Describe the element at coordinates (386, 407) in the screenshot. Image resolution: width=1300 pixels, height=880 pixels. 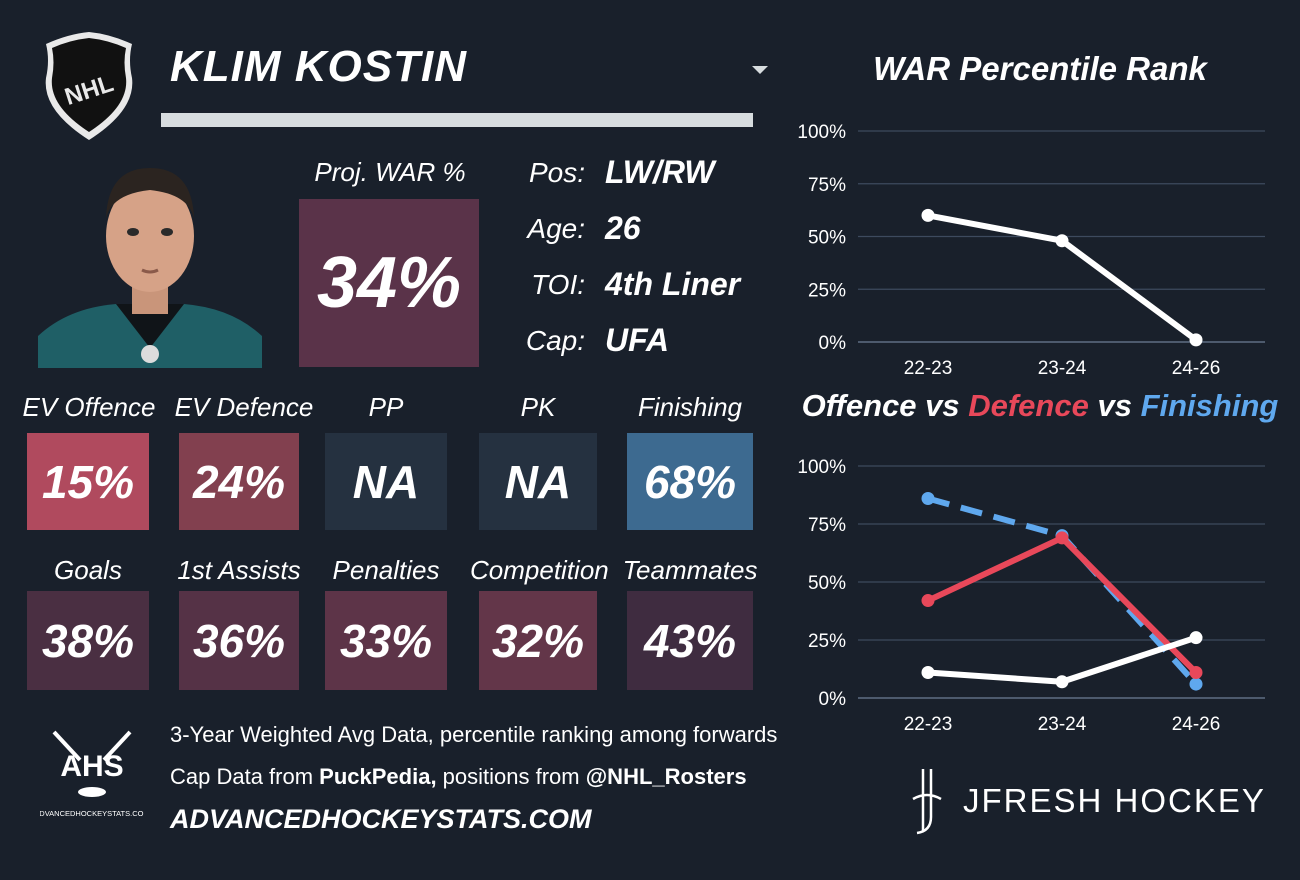
I see `metric-label-pp: PP` at that location.